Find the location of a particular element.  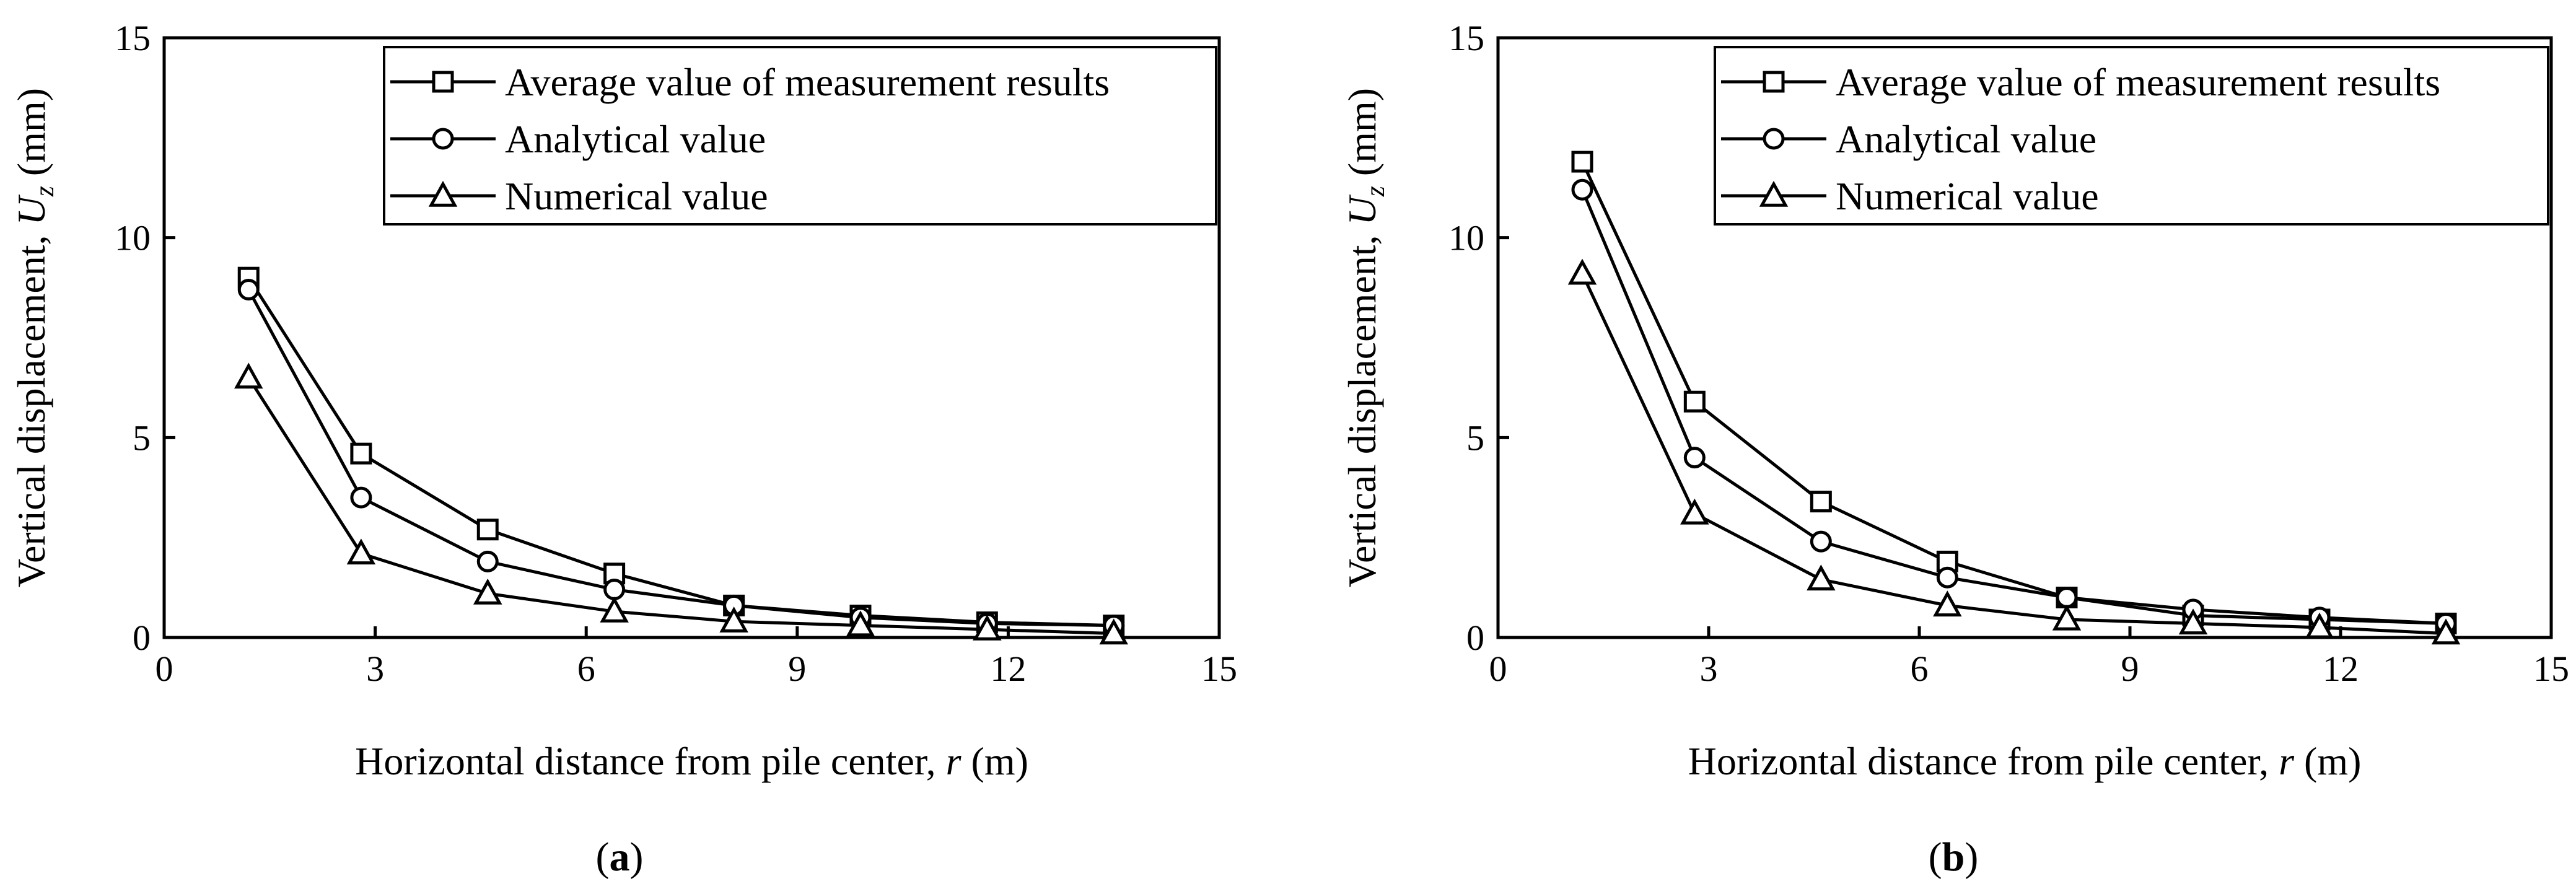

panel-label-letter: b is located at coordinates (1953, 857).